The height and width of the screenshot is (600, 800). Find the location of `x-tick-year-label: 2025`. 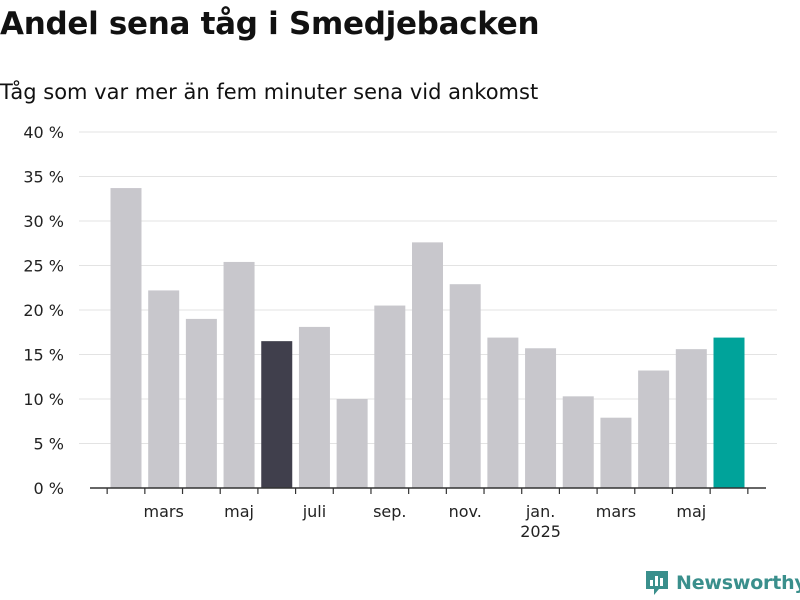

x-tick-year-label: 2025 is located at coordinates (540, 531).